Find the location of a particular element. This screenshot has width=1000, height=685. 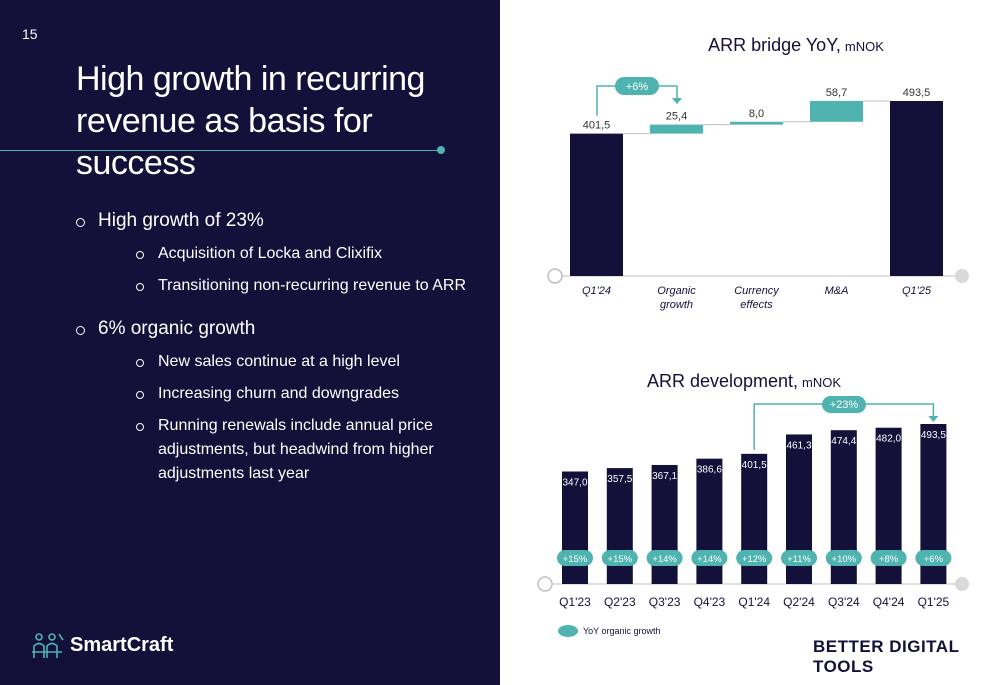

tagline: BETTER DIGITAL TOOLS is located at coordinates (886, 656).